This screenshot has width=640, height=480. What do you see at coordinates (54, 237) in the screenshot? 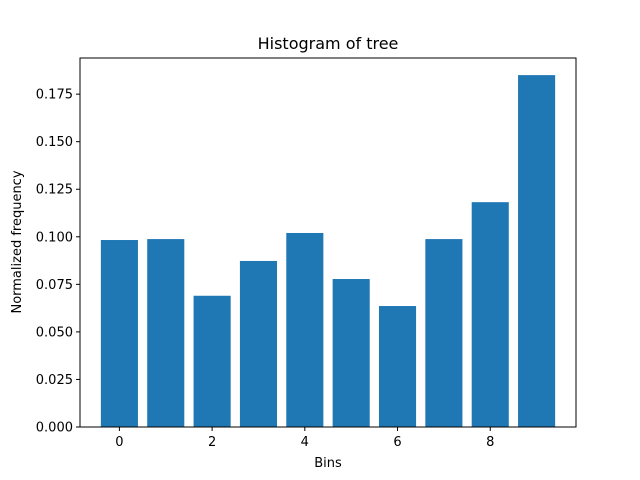
I see `y-tick-label: 0.100` at bounding box center [54, 237].